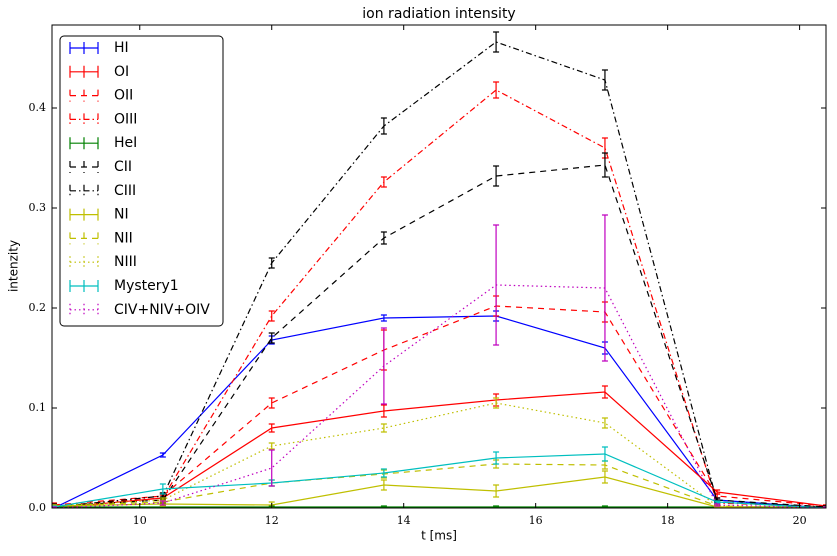 This screenshot has height=556, width=837. What do you see at coordinates (38, 107) in the screenshot?
I see `y-tick-label: 0.4` at bounding box center [38, 107].